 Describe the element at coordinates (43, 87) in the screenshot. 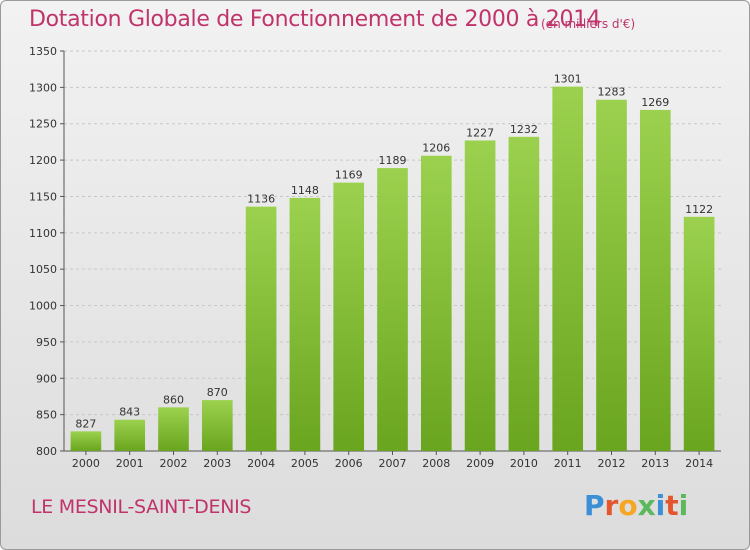

I see `y-tick-label: 1300` at that location.